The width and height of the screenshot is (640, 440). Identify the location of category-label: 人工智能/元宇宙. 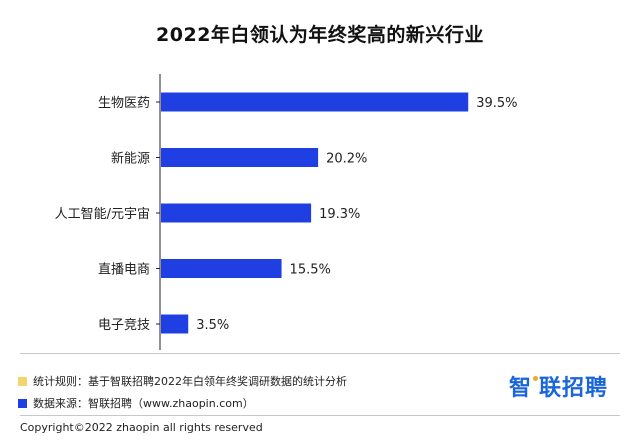
(102, 214).